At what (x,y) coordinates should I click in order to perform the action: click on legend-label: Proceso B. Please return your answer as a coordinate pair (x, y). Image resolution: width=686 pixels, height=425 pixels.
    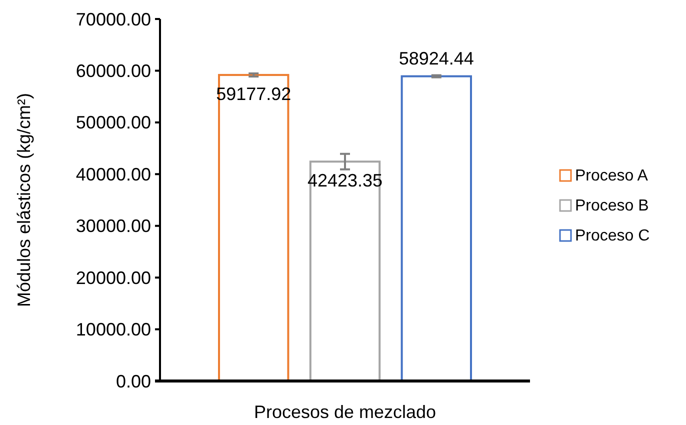
    Looking at the image, I should click on (612, 206).